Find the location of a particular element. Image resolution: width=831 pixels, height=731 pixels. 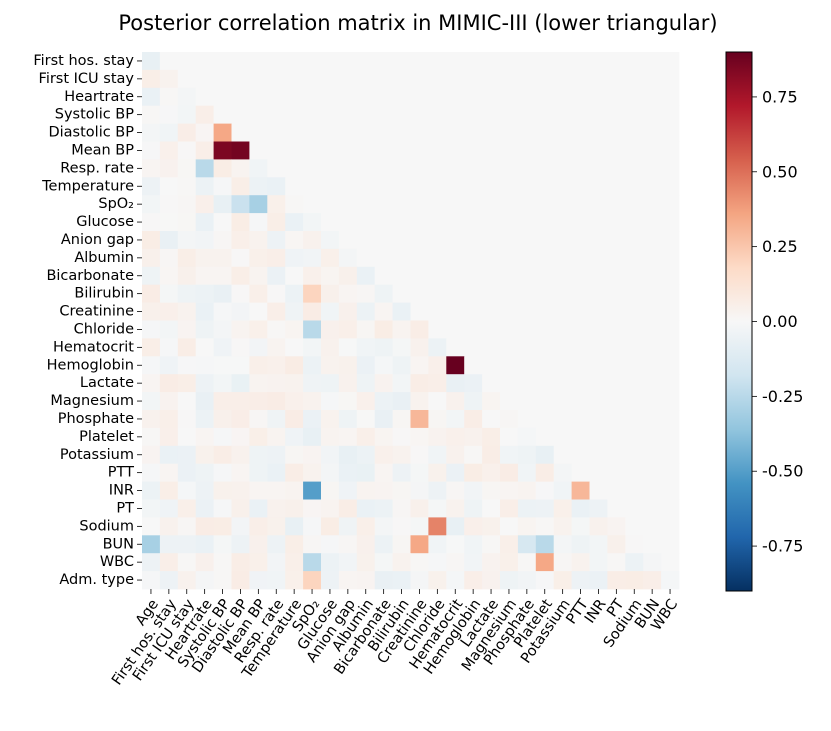

row-label: Adm. type is located at coordinates (96, 580).